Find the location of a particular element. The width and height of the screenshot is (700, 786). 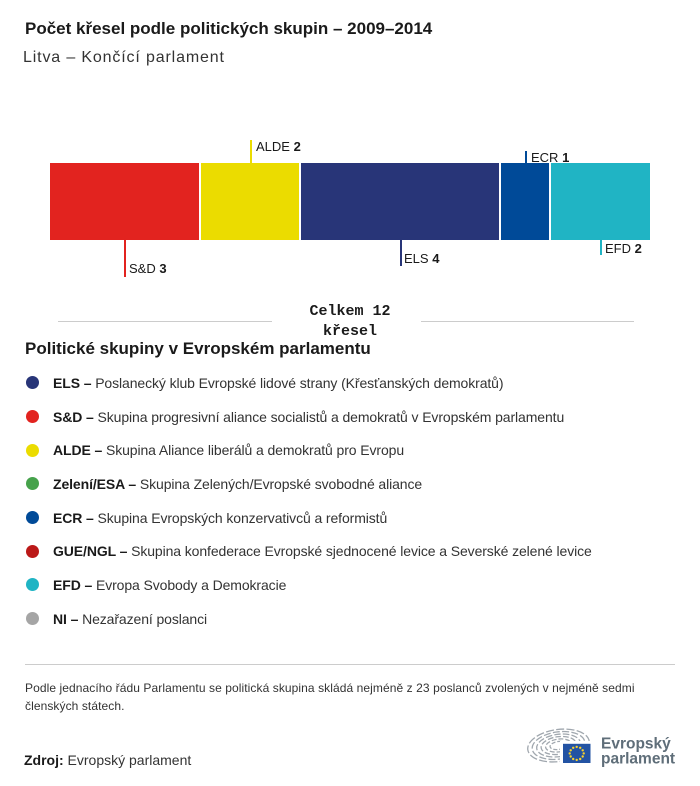

svg-text: parlament is located at coordinates (638, 759).